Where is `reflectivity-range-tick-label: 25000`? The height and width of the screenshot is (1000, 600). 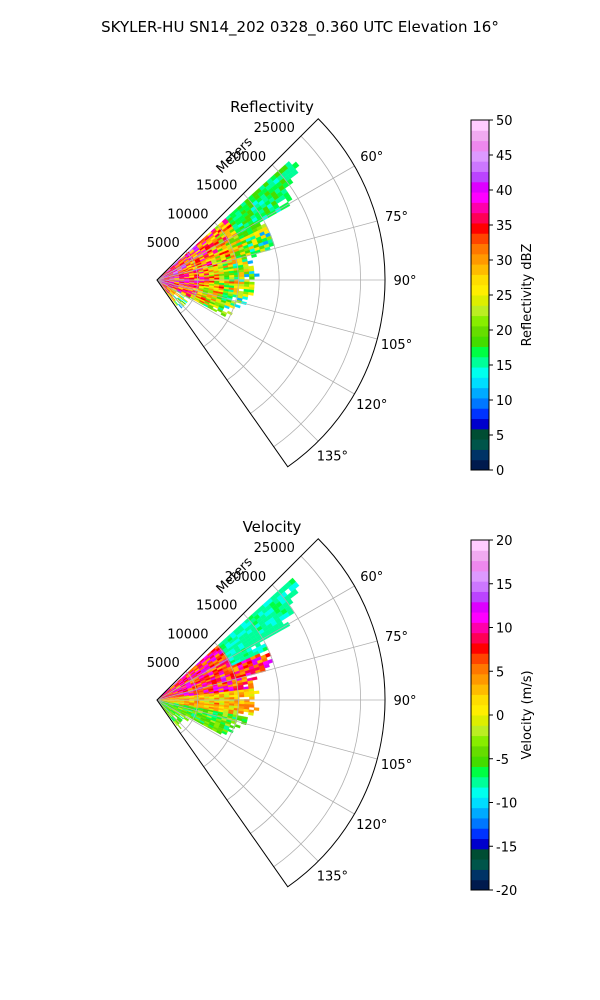 reflectivity-range-tick-label: 25000 is located at coordinates (274, 128).